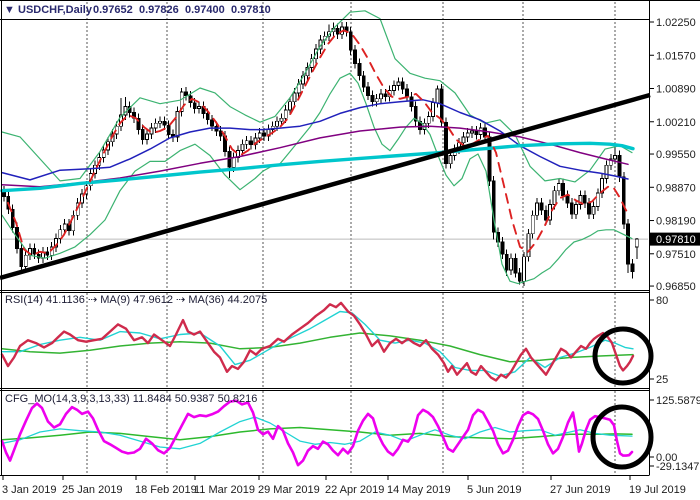 This screenshot has height=500, width=700. What do you see at coordinates (224, 490) in the screenshot?
I see `time-axis-label: 11 Mar 2019` at bounding box center [224, 490].